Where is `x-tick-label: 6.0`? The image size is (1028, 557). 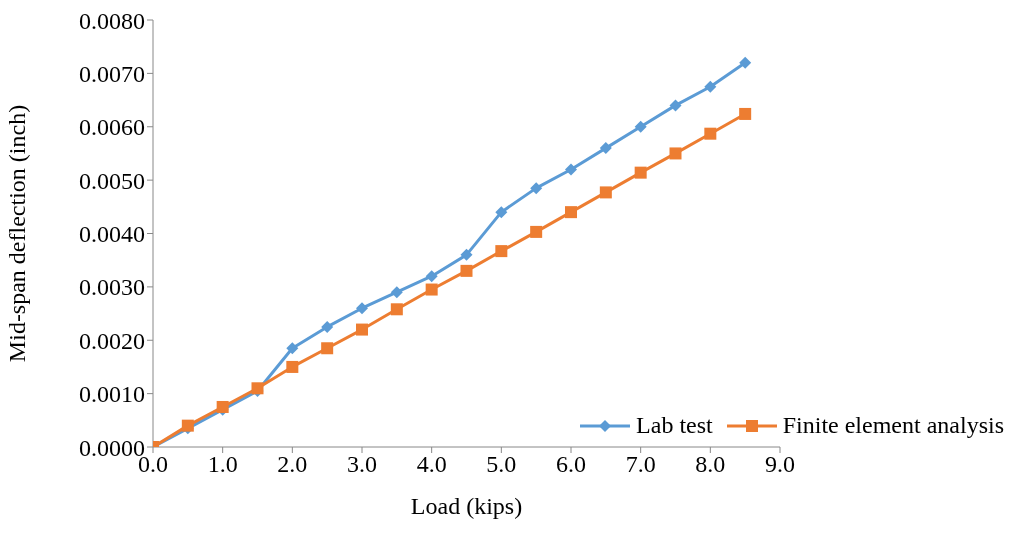
x-tick-label: 6.0 is located at coordinates (571, 464).